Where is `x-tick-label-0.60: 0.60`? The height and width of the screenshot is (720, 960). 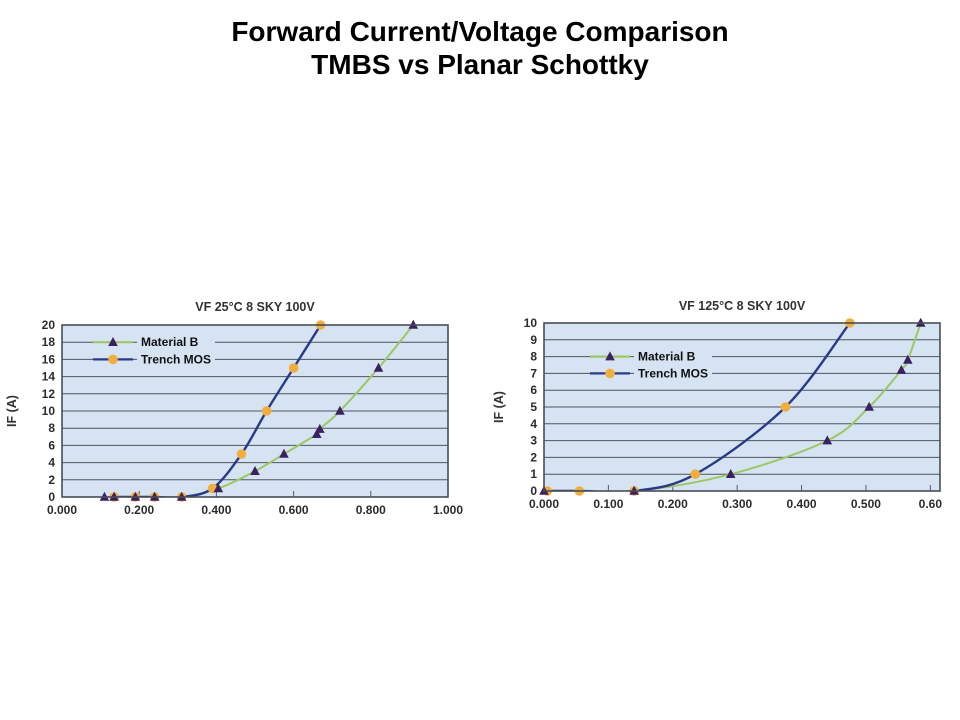 x-tick-label-0.60: 0.60 is located at coordinates (931, 504).